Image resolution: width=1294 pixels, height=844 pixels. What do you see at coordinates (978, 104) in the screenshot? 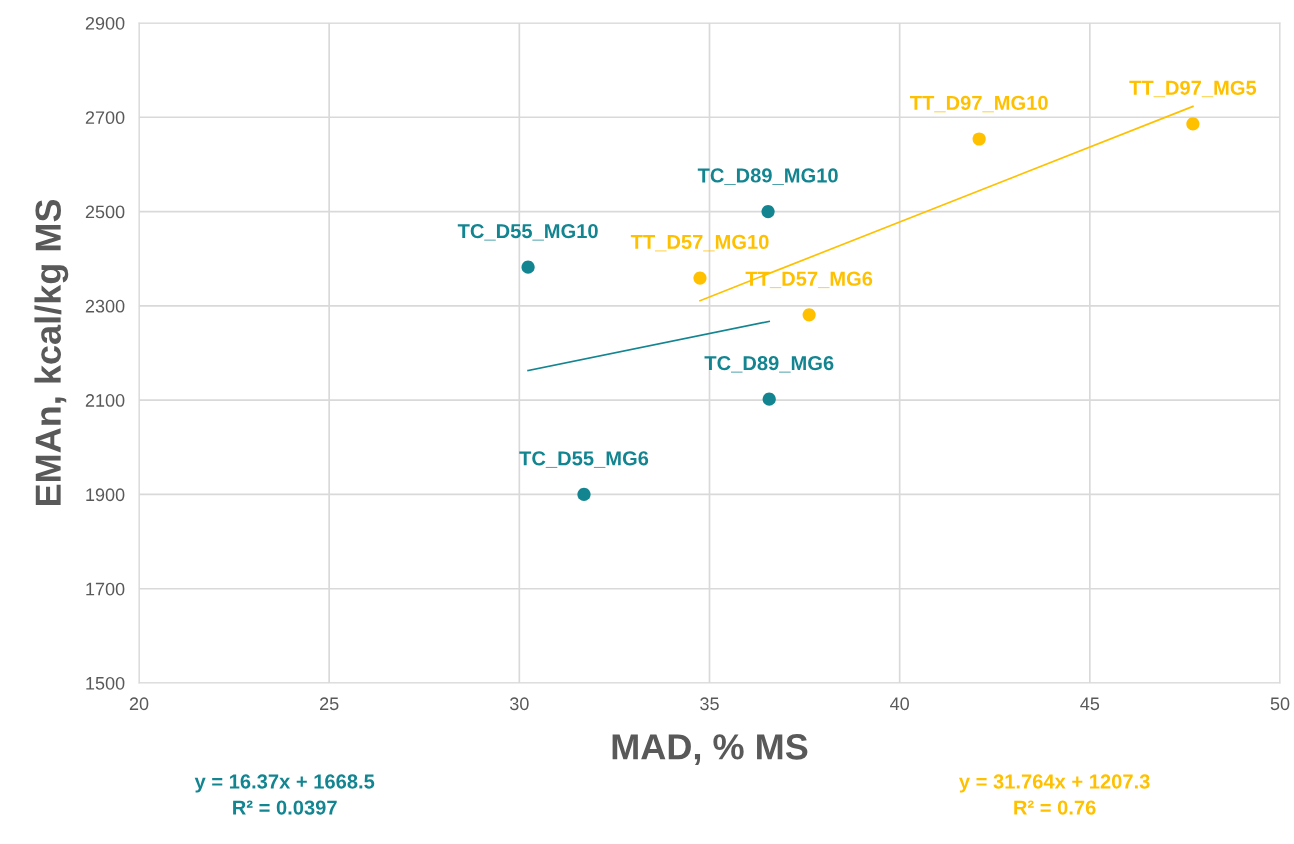
I see `annotation: TT_D97_MG10` at bounding box center [978, 104].